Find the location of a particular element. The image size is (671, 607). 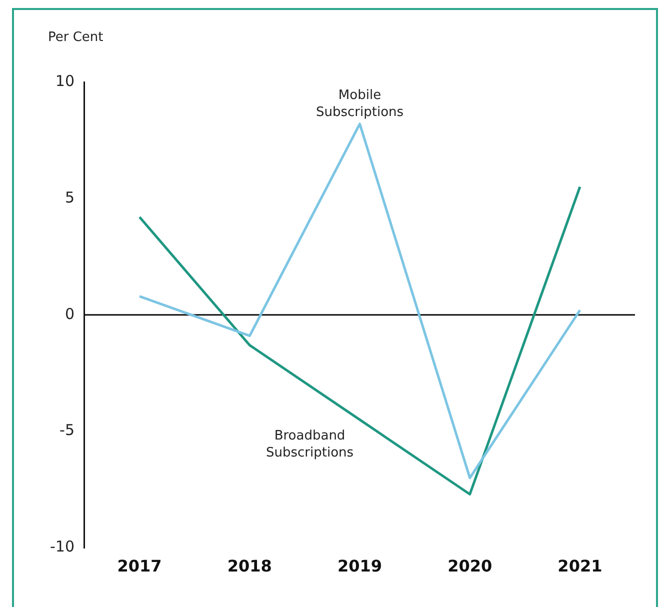

y-tick-label: -5 is located at coordinates (67, 430).